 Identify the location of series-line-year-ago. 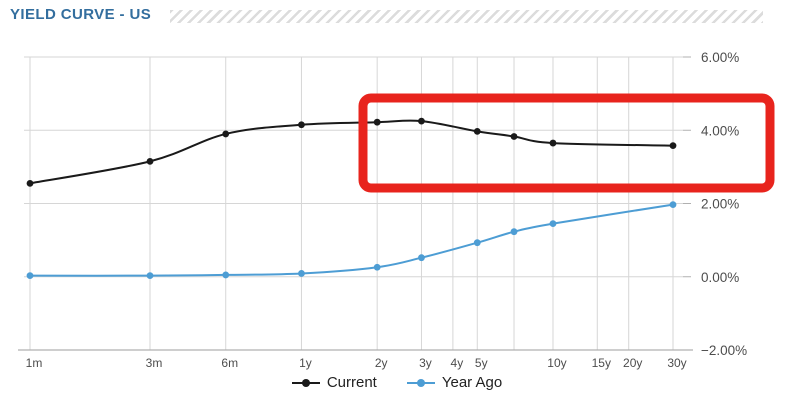
(351, 240).